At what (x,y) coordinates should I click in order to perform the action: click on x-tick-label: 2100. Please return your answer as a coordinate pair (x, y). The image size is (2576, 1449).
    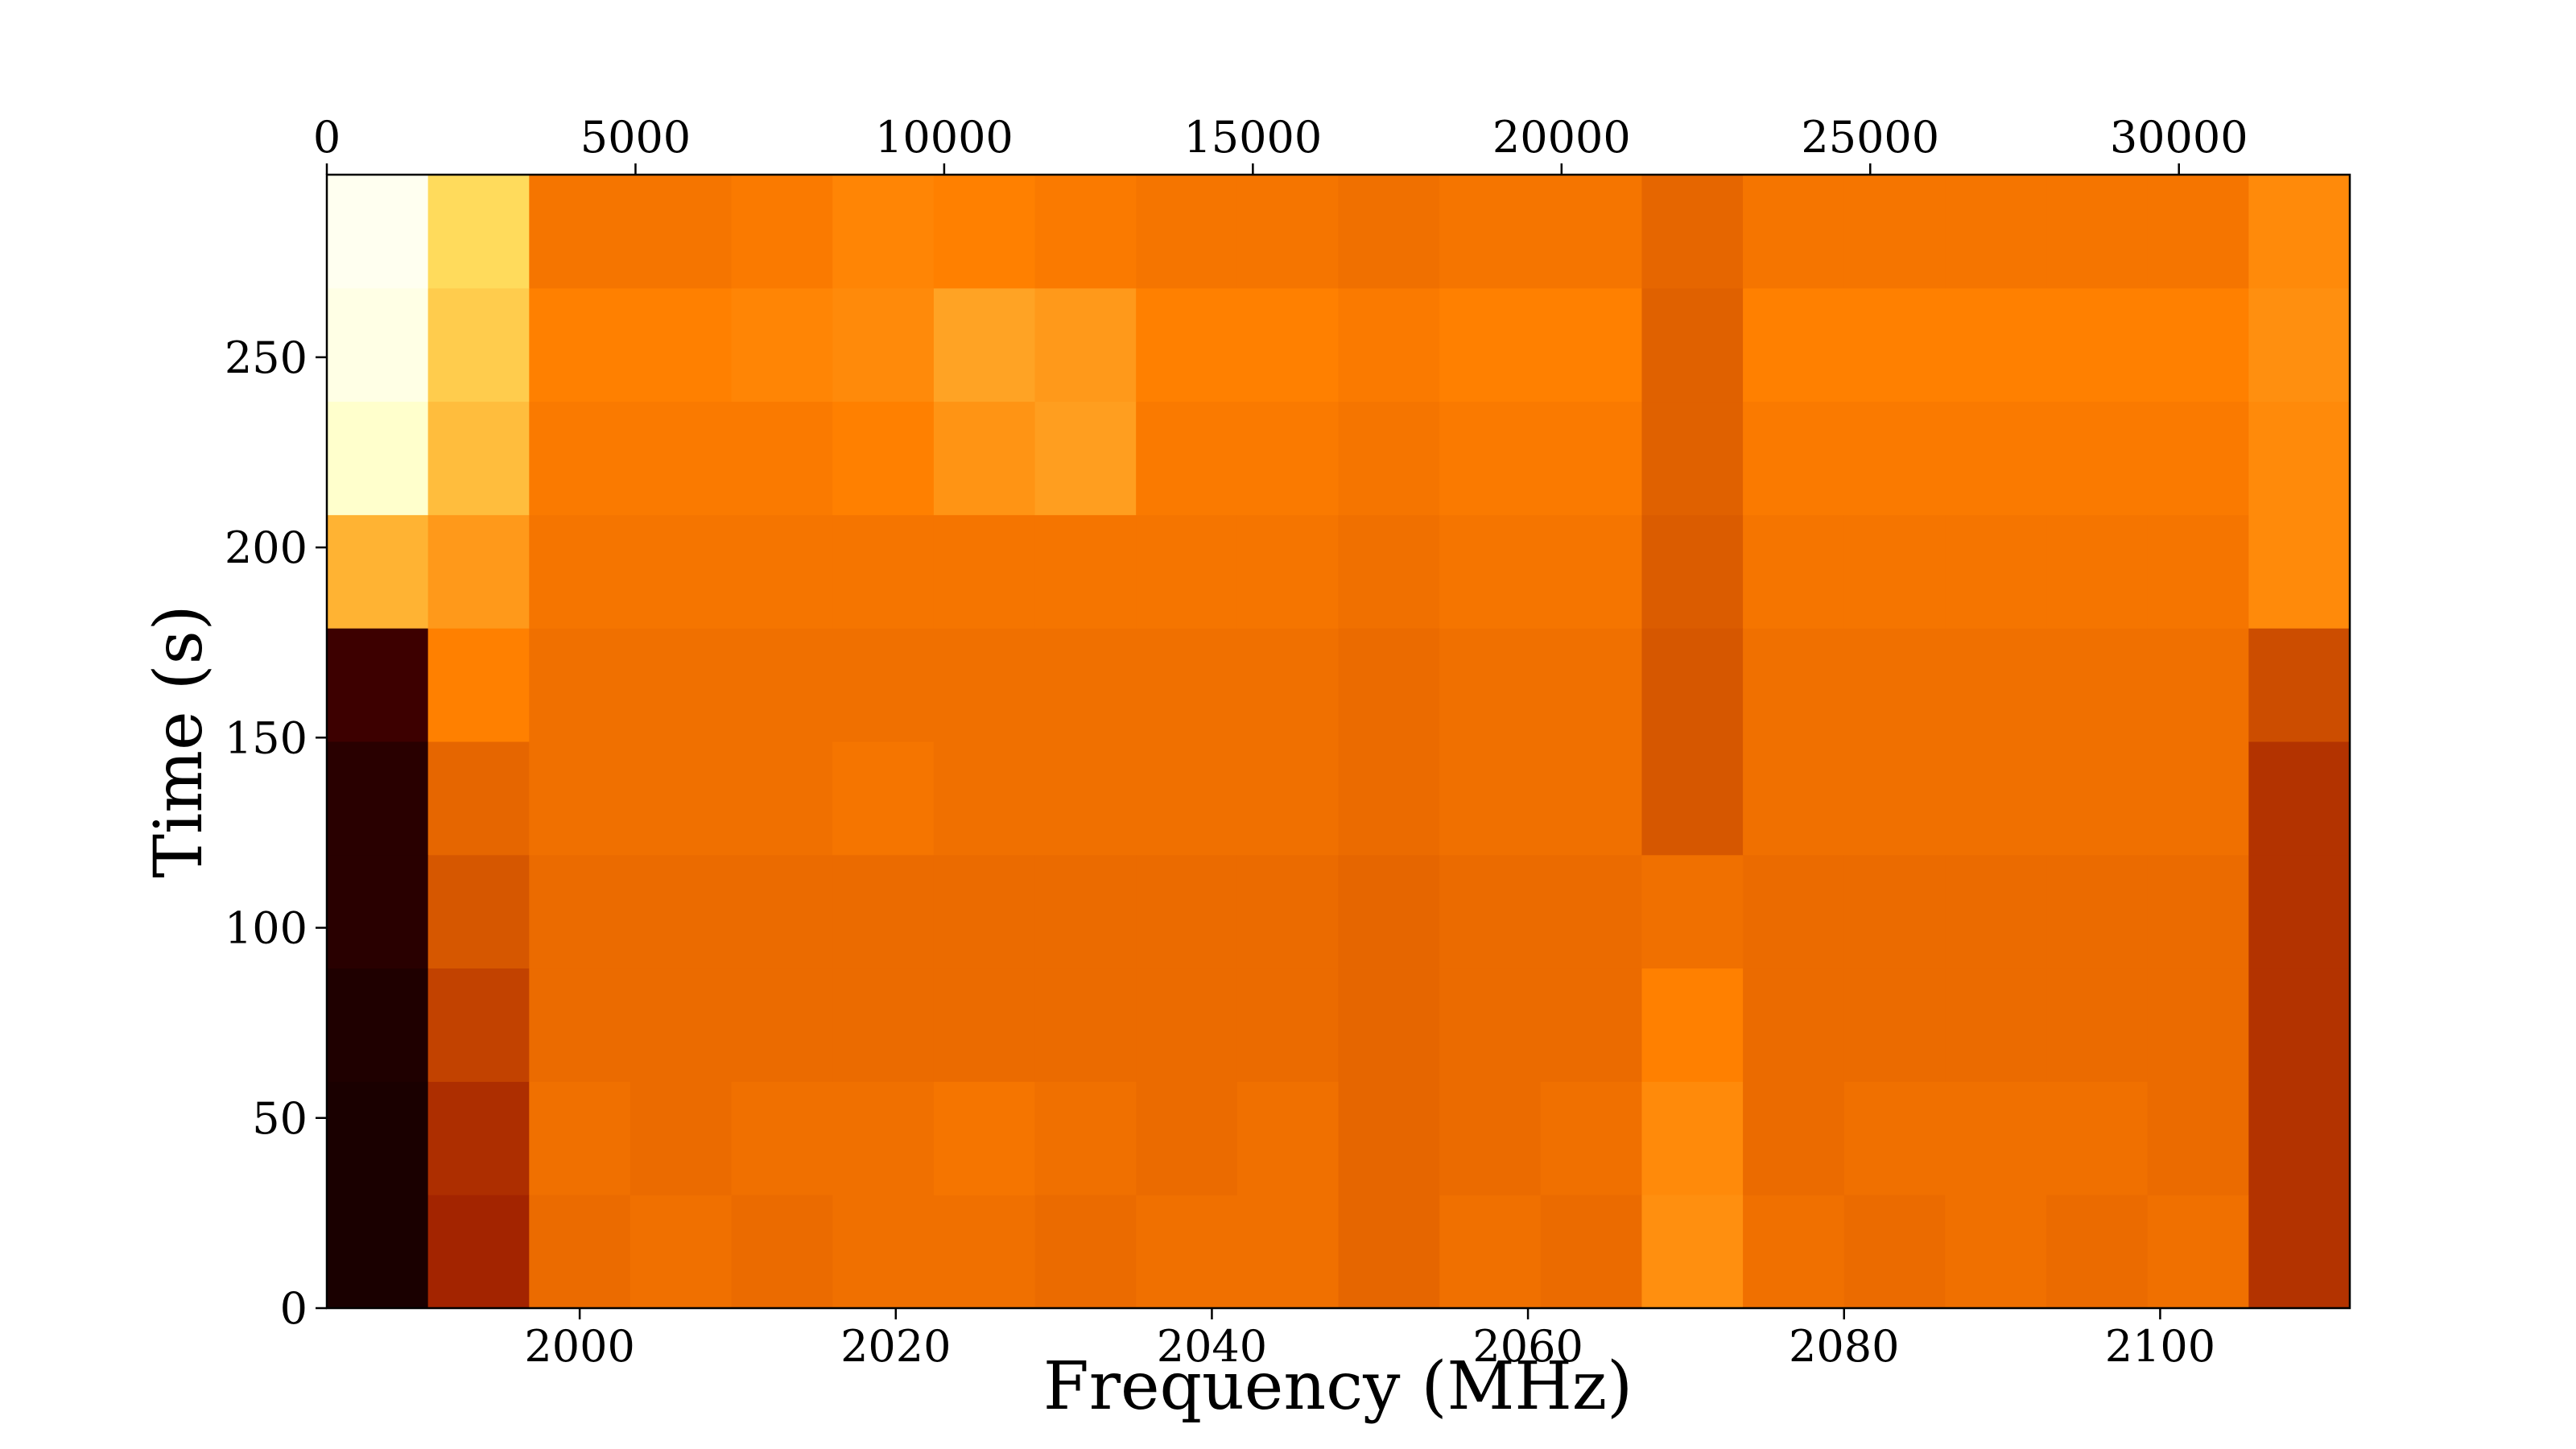
    Looking at the image, I should click on (2160, 1346).